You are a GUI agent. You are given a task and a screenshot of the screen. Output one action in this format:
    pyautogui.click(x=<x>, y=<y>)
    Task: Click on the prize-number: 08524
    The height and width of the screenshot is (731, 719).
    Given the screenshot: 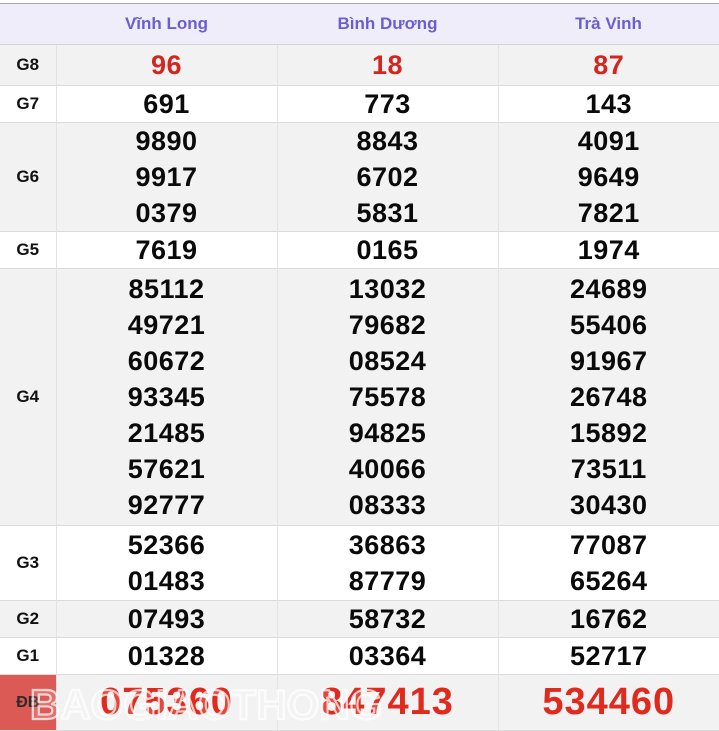 What is the action you would take?
    pyautogui.click(x=388, y=361)
    